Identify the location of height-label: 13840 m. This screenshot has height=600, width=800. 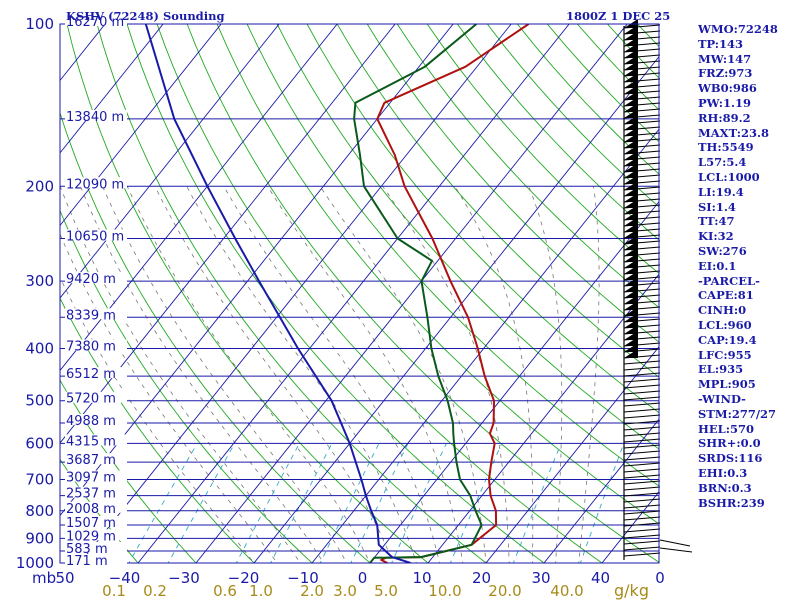
(95, 117).